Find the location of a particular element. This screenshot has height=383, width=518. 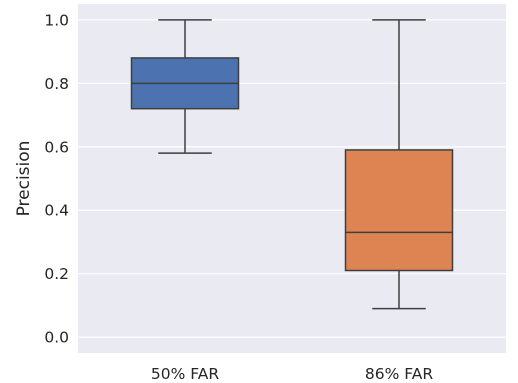

box-group is located at coordinates (185, 86).